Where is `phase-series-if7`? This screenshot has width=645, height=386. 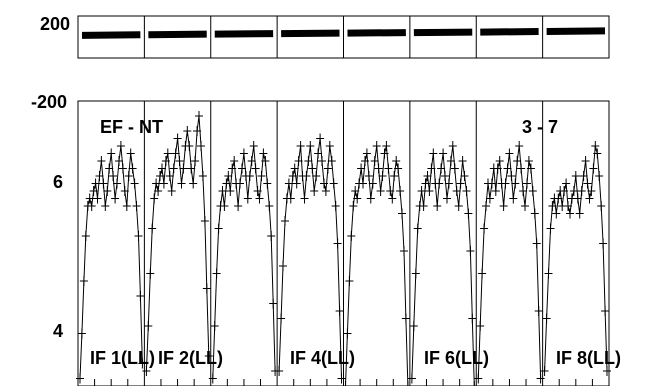 phase-series-if7 is located at coordinates (509, 32).